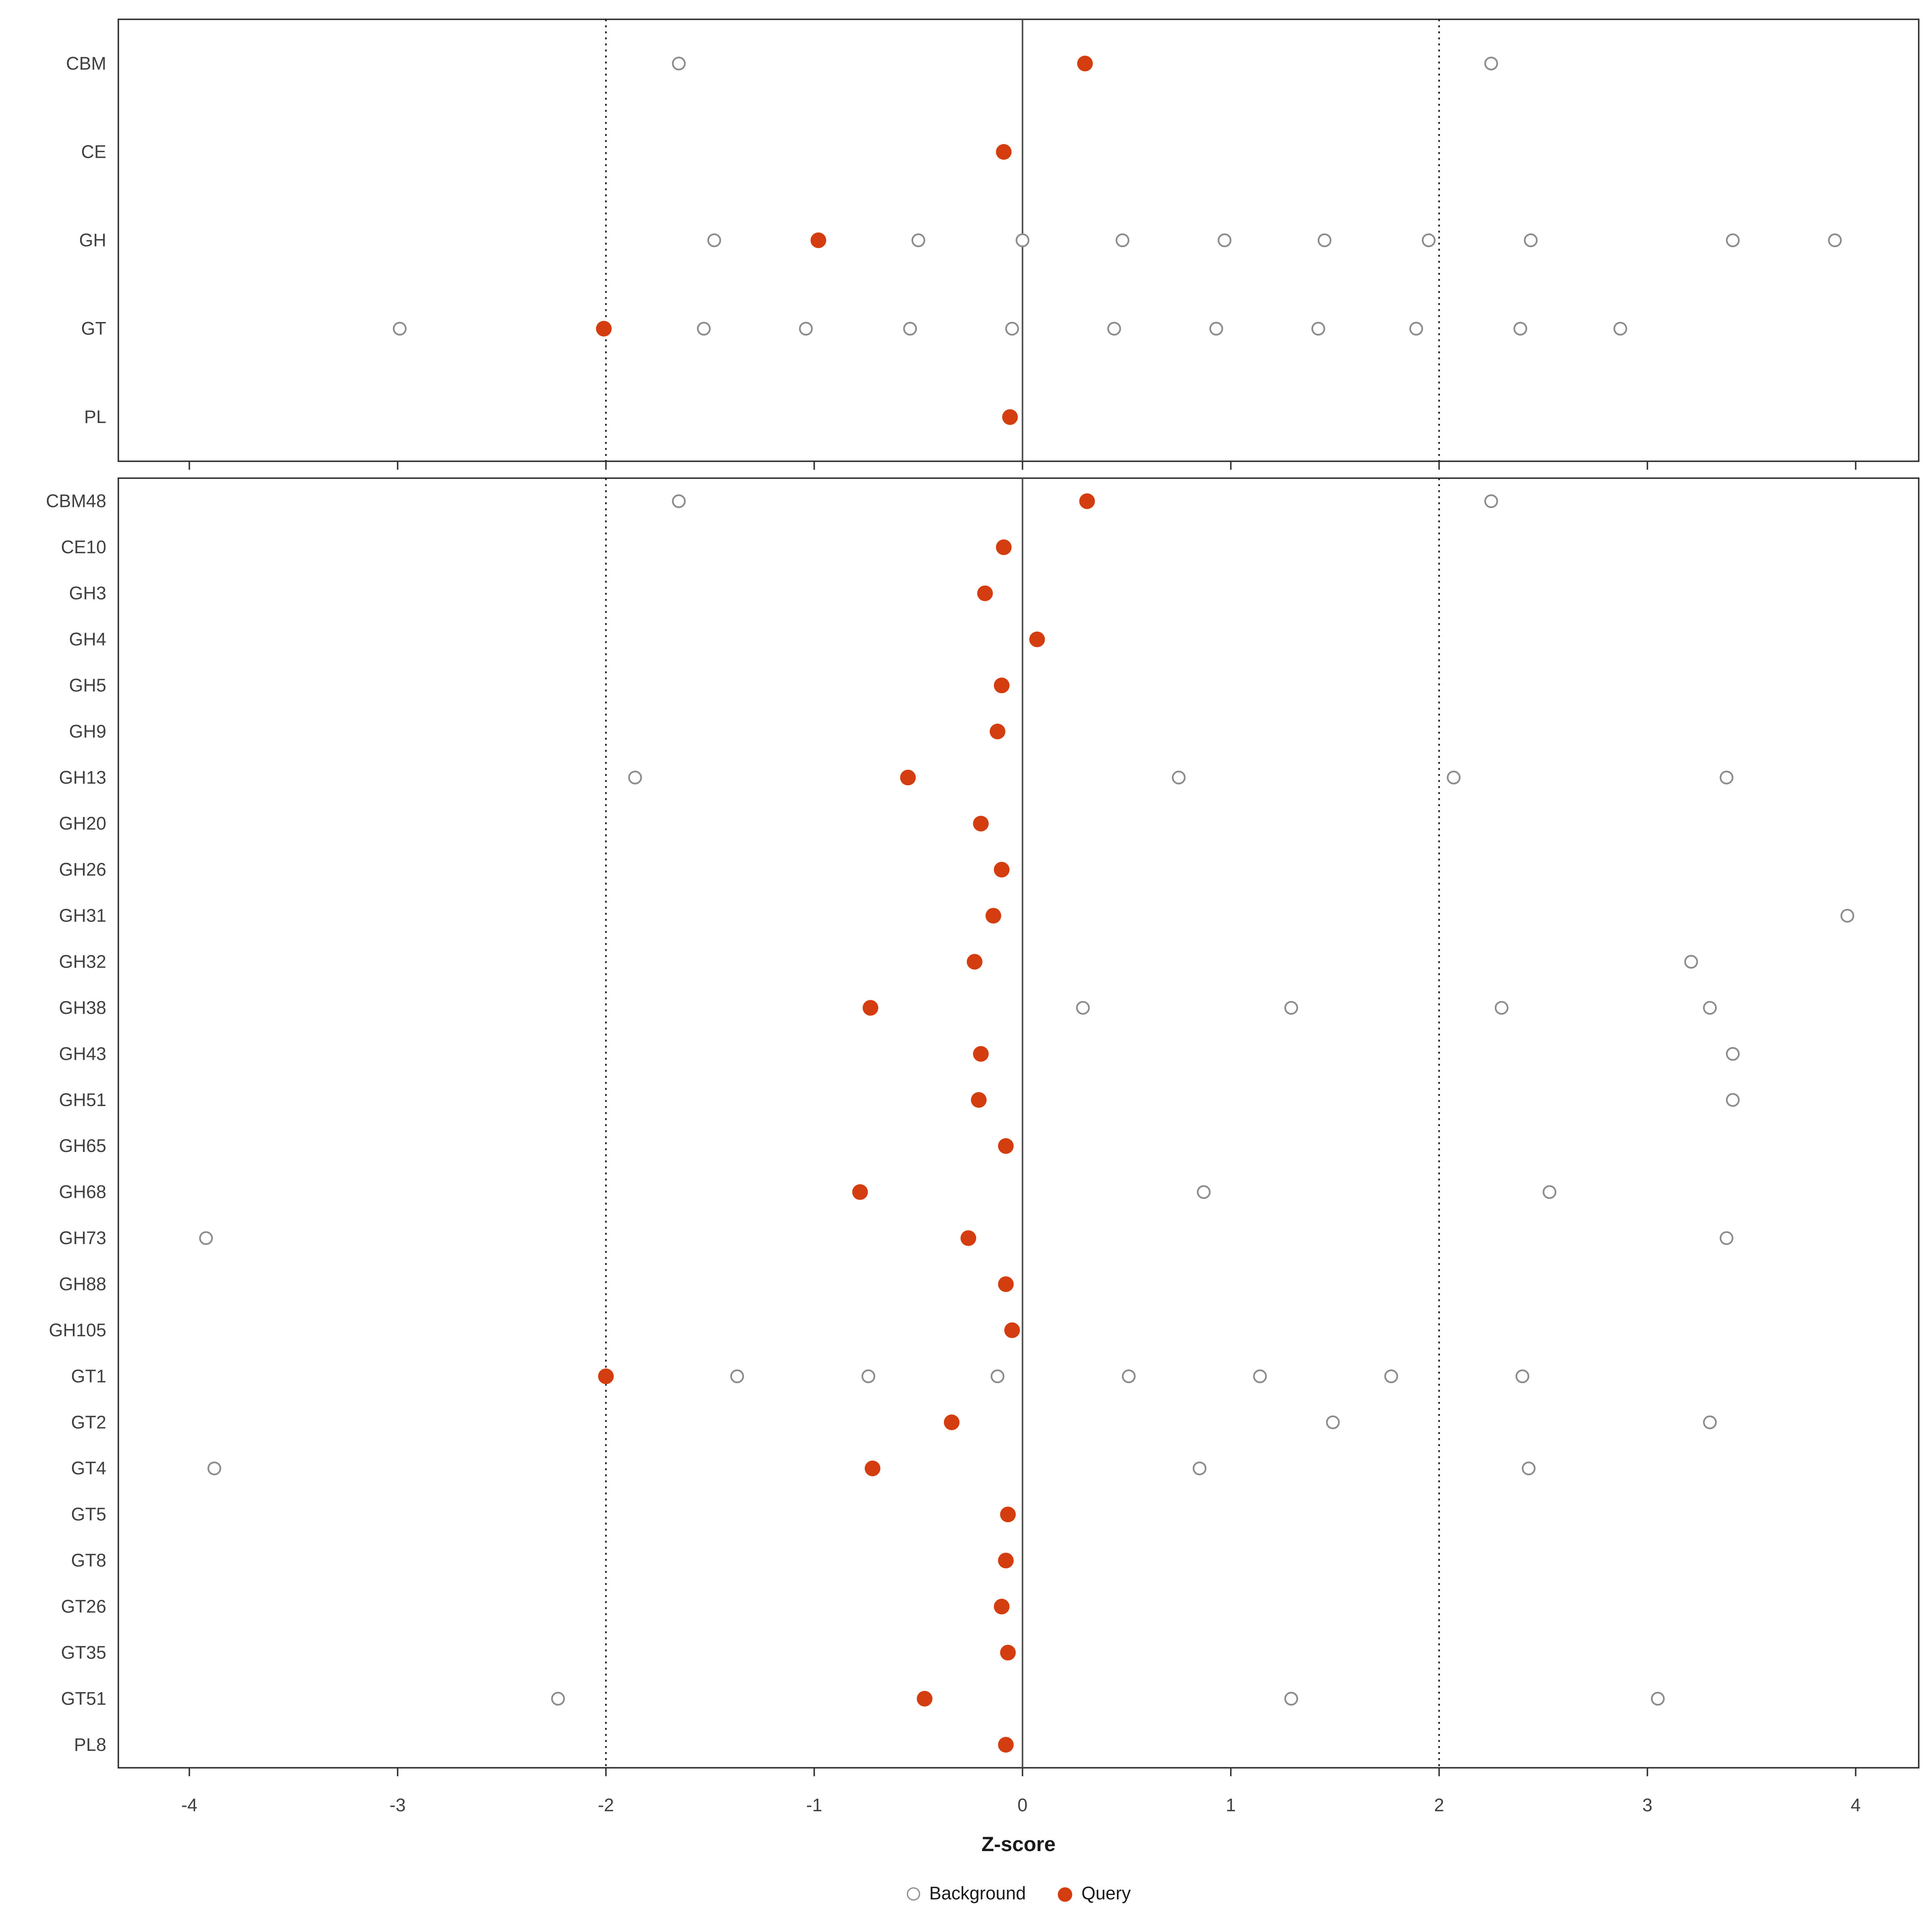  What do you see at coordinates (77, 1330) in the screenshot?
I see `category-label: GH105` at bounding box center [77, 1330].